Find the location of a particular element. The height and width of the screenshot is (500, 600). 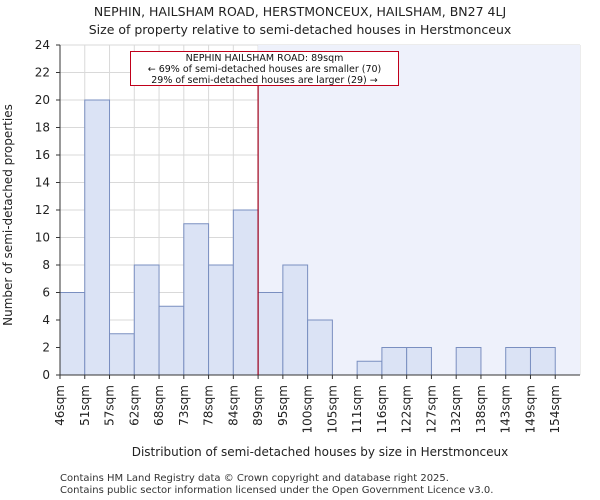

y-tick-label: 20 is located at coordinates (42, 100).